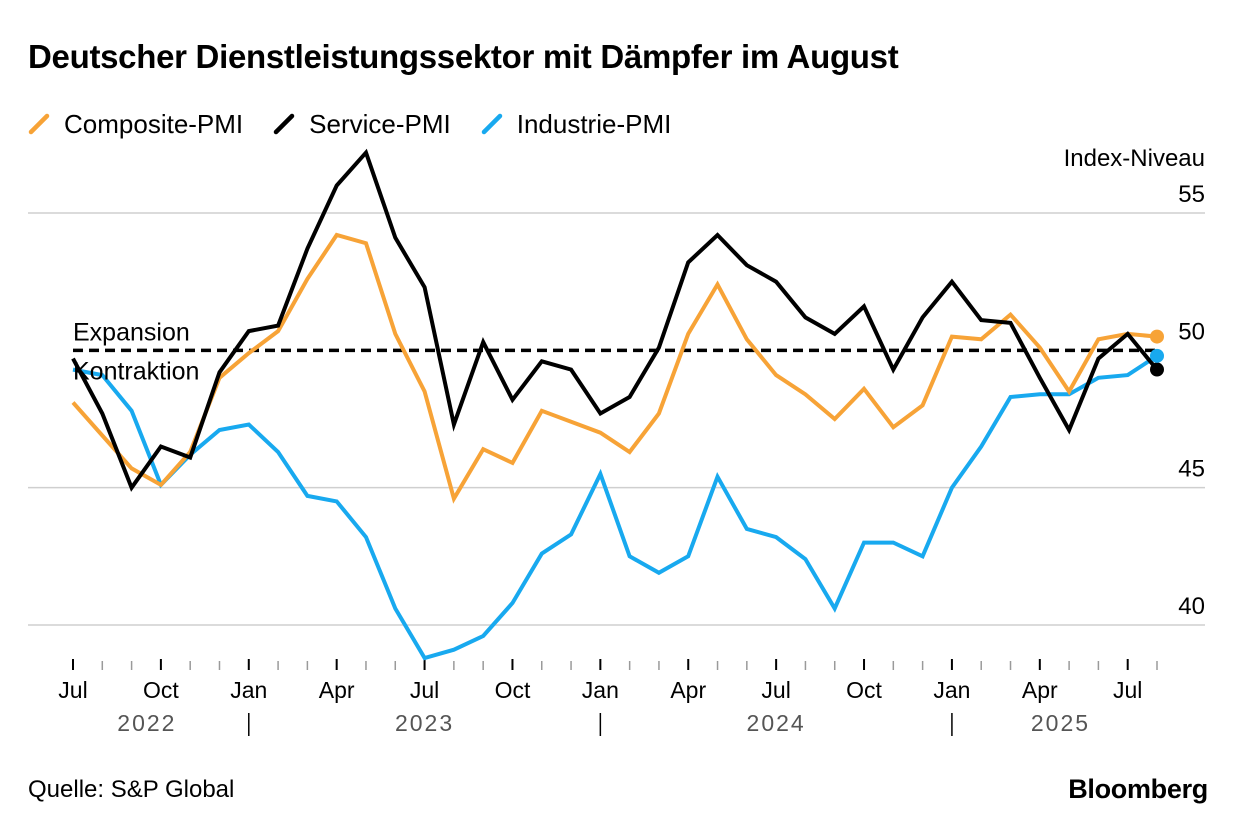  I want to click on legend-item-industry: Industrie-PMI, so click(576, 124).